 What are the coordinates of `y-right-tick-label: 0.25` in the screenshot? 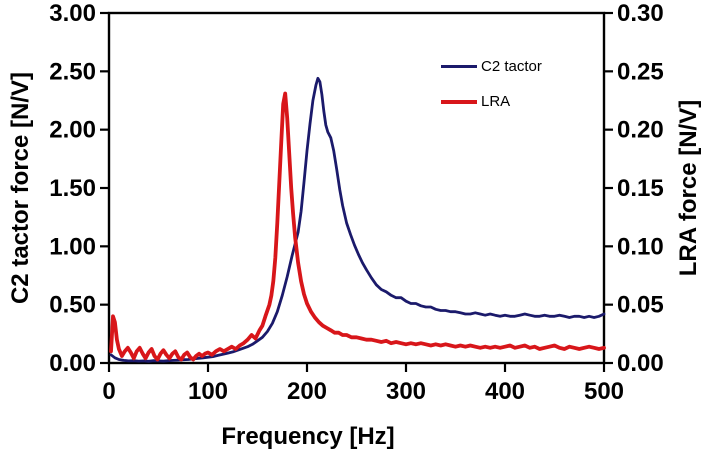 It's located at (640, 71).